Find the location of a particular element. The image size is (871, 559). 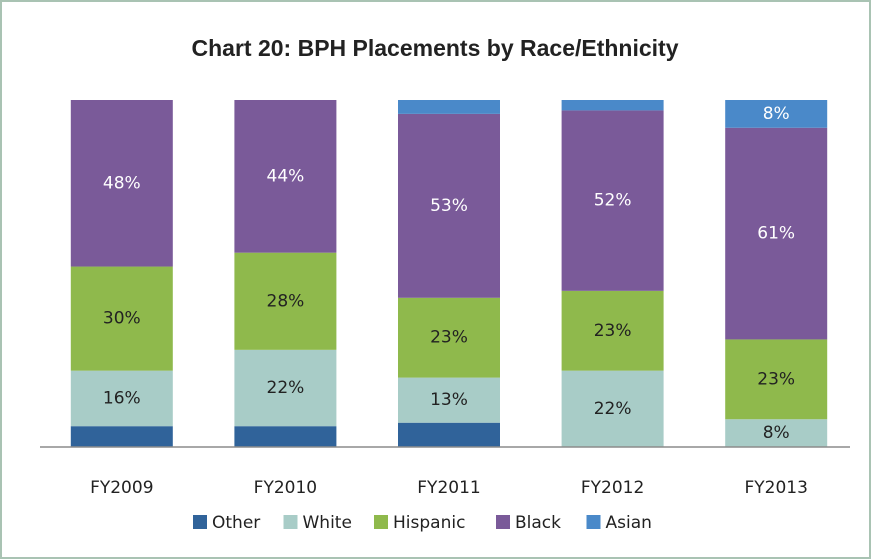

data-label: 53% is located at coordinates (449, 206).